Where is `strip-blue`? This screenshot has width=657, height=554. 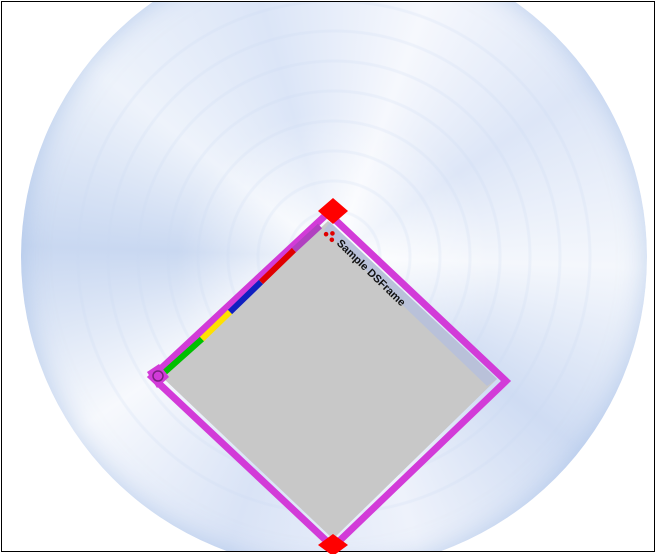 strip-blue is located at coordinates (245, 297).